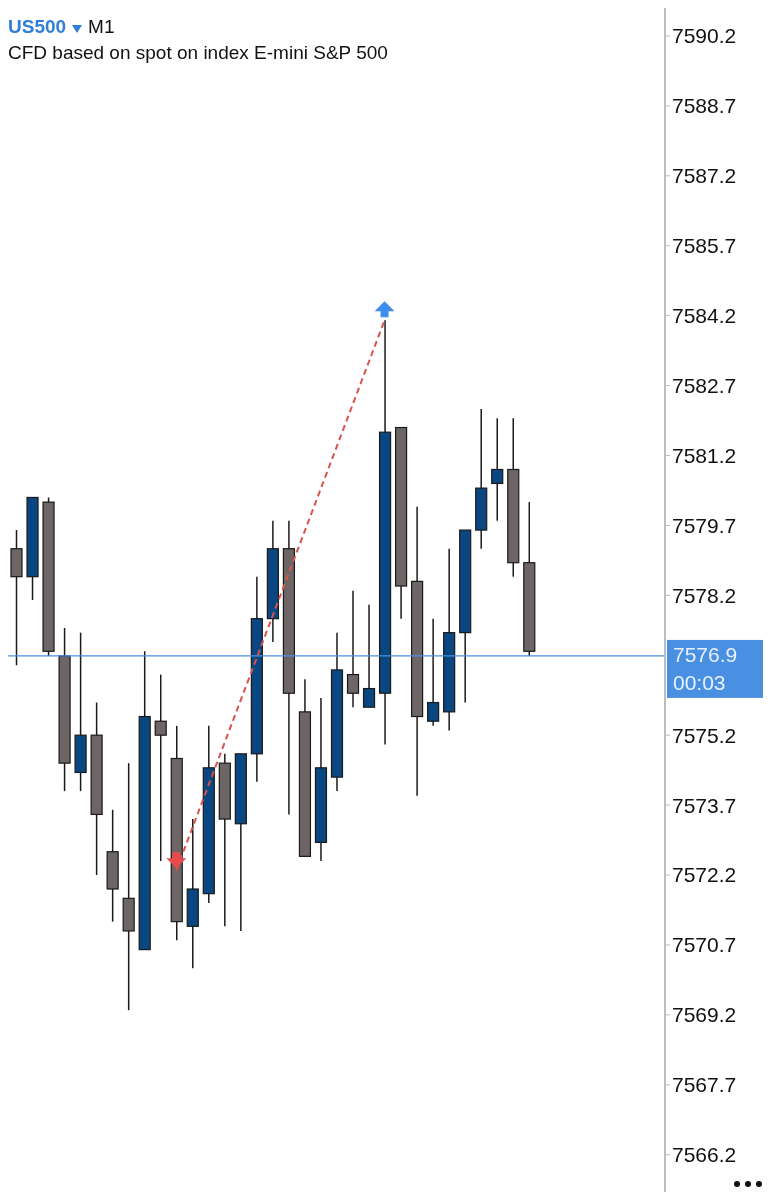 The height and width of the screenshot is (1200, 783). I want to click on y-tick-label: 7566.2, so click(704, 1155).